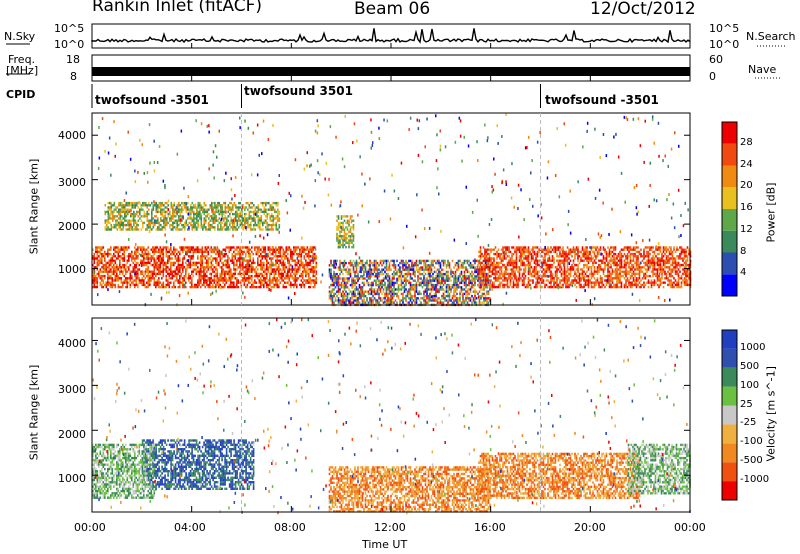 The width and height of the screenshot is (800, 554). I want to click on station-title: Rankin Inlet (fitACF), so click(177, 8).